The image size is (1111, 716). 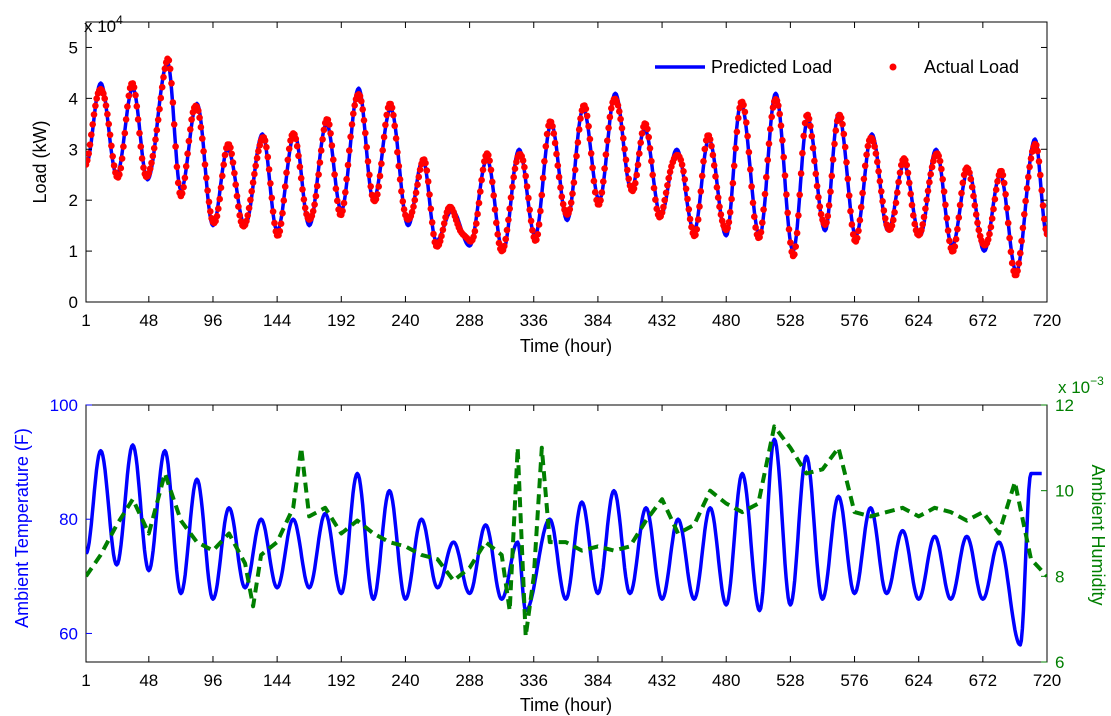 I want to click on ambient-x-tick-label: 480, so click(x=726, y=680).